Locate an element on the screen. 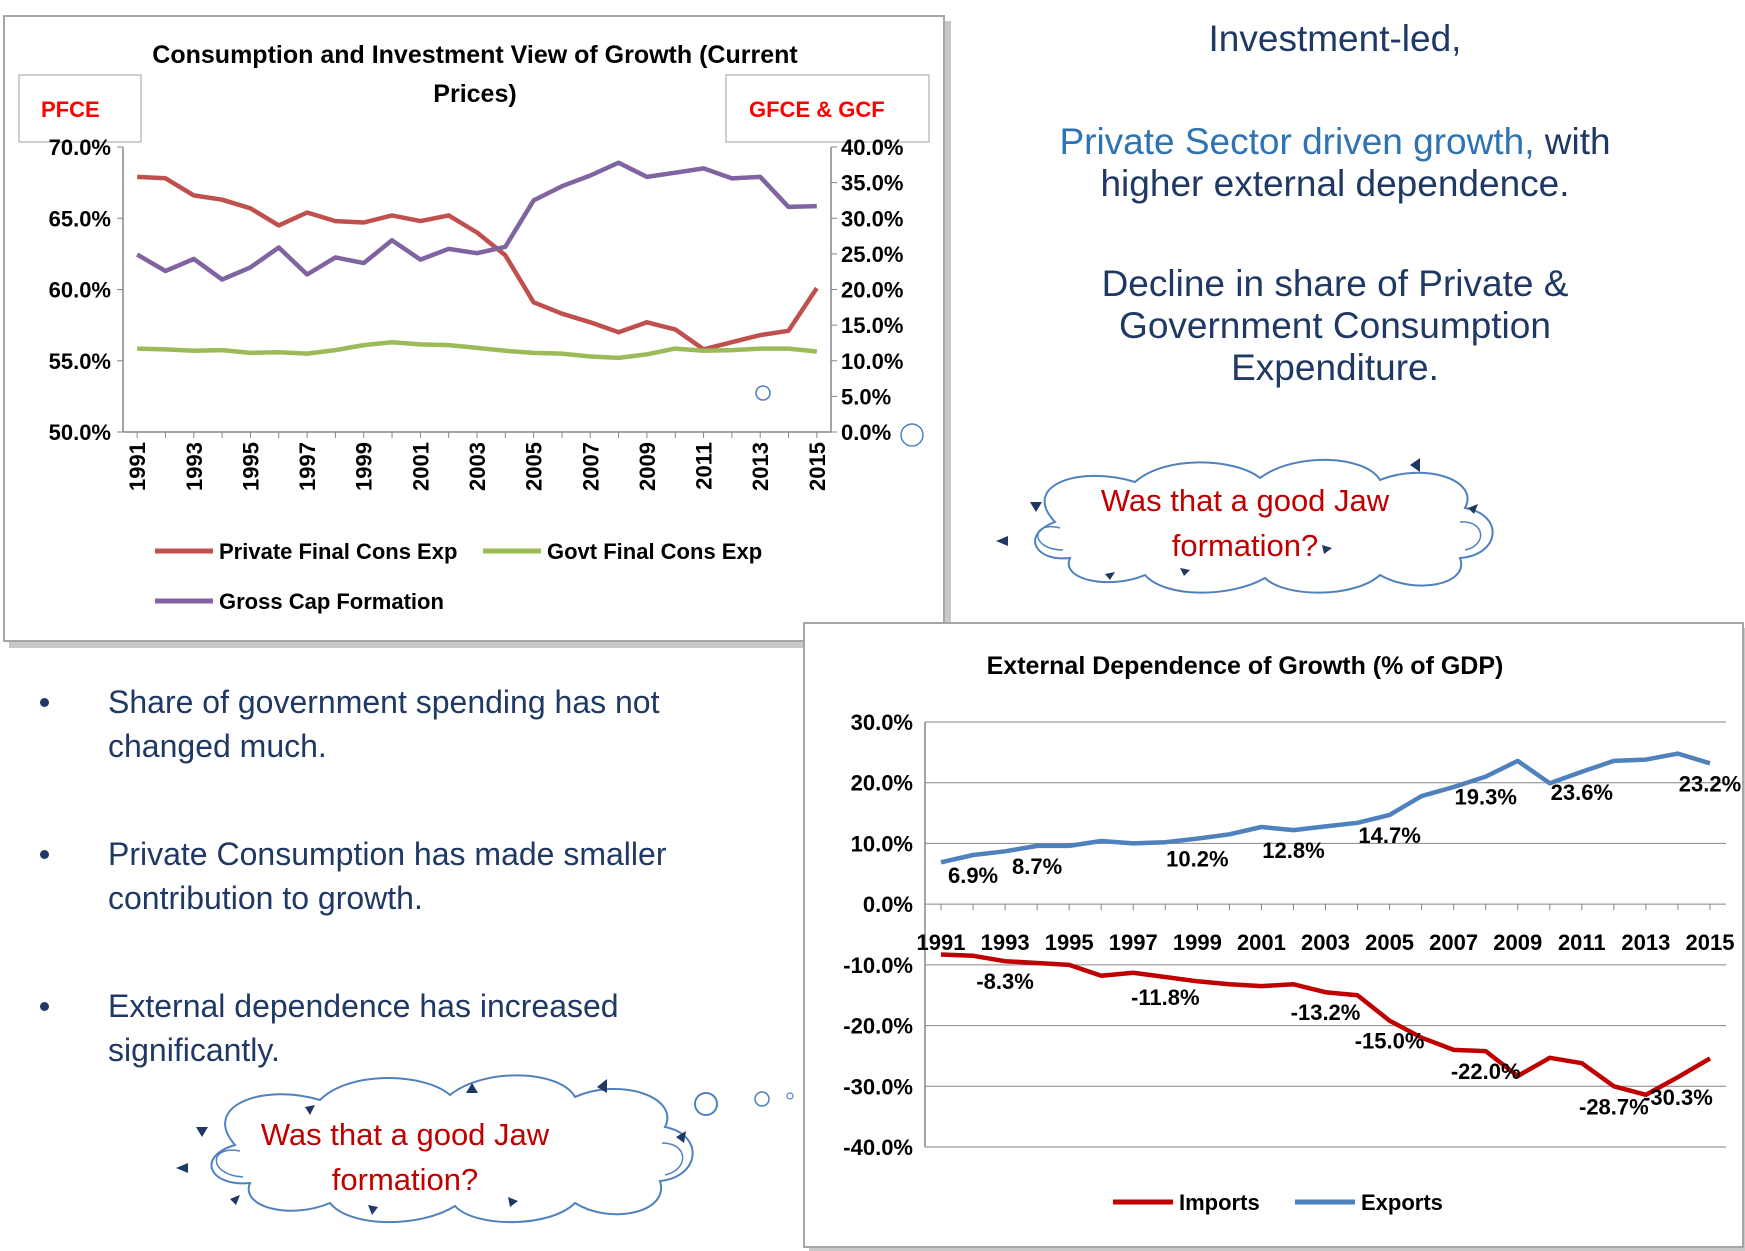 The width and height of the screenshot is (1745, 1251). data-label: 23.2% is located at coordinates (1710, 783).